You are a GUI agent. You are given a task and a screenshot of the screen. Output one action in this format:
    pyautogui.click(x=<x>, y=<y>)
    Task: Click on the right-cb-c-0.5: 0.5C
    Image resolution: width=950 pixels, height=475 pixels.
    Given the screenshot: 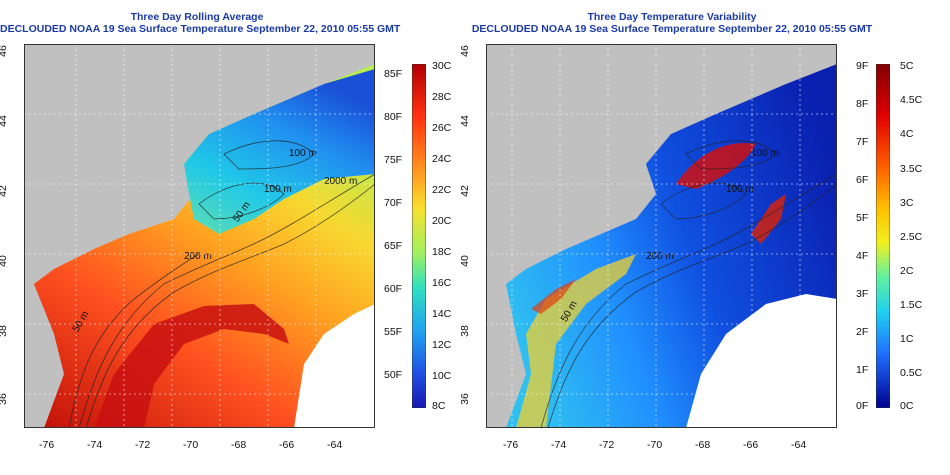 What is the action you would take?
    pyautogui.click(x=911, y=373)
    